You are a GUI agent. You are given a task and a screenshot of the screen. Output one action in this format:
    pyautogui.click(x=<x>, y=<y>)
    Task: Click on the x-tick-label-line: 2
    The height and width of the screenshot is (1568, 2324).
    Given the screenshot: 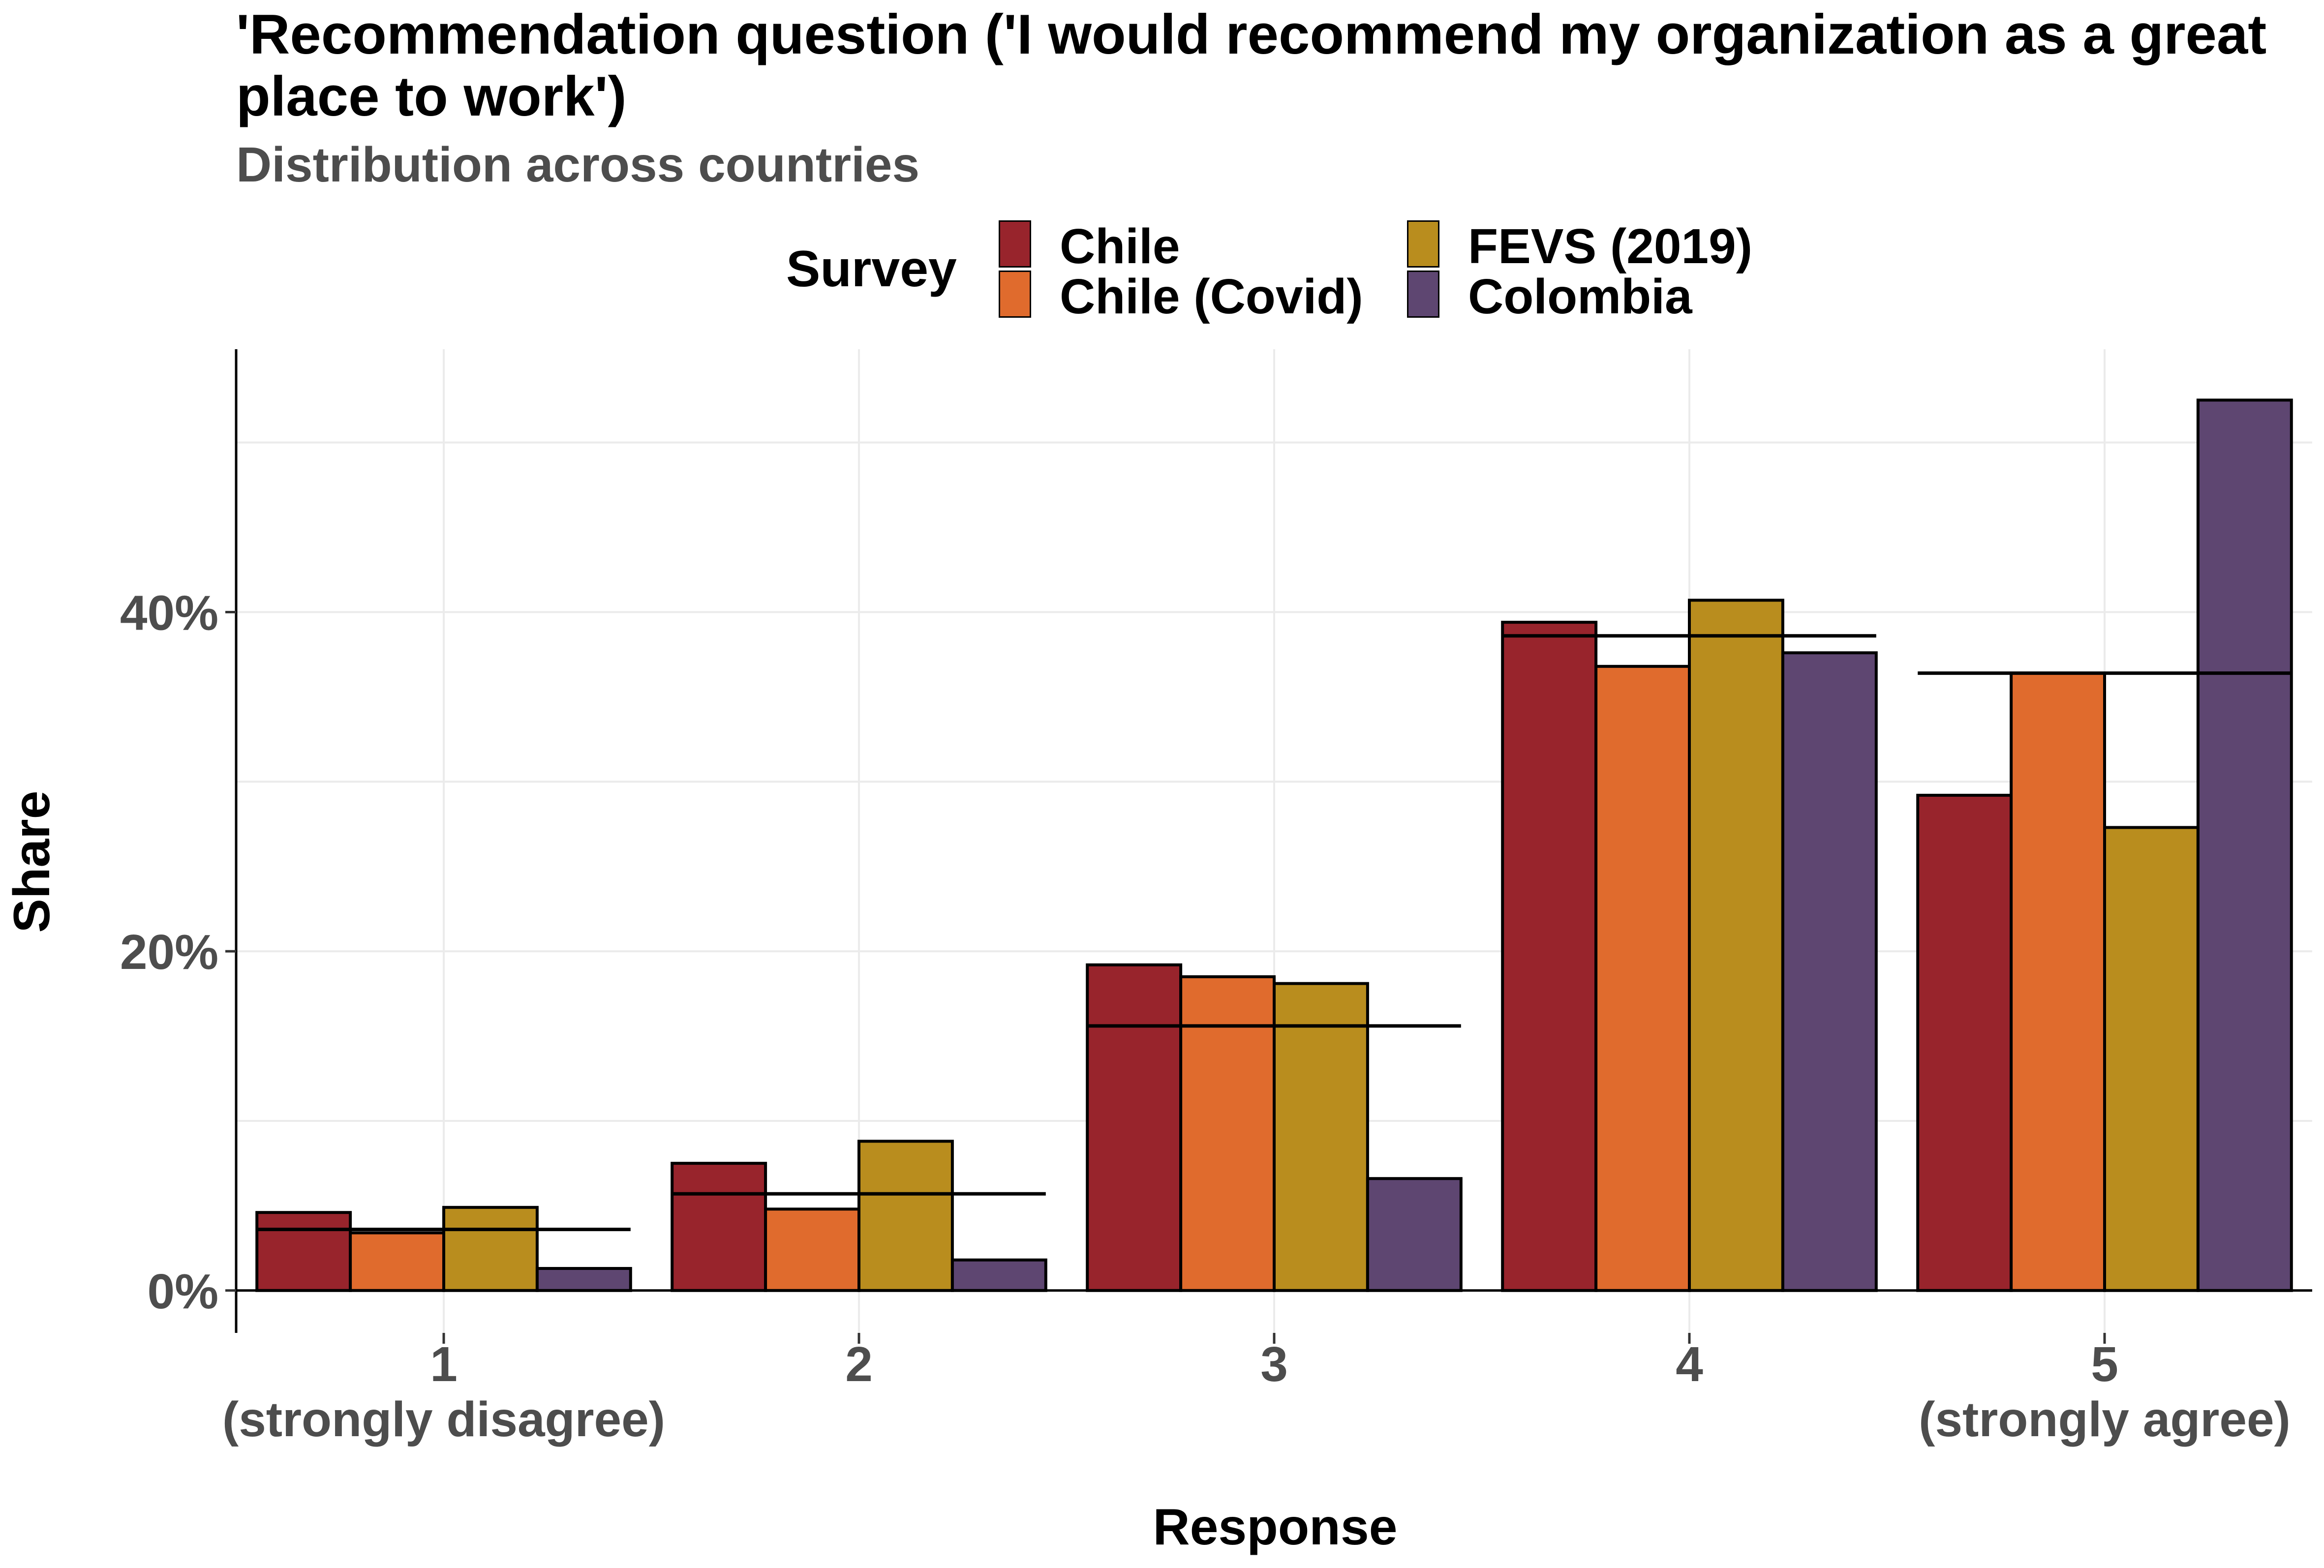 What is the action you would take?
    pyautogui.click(x=859, y=1364)
    